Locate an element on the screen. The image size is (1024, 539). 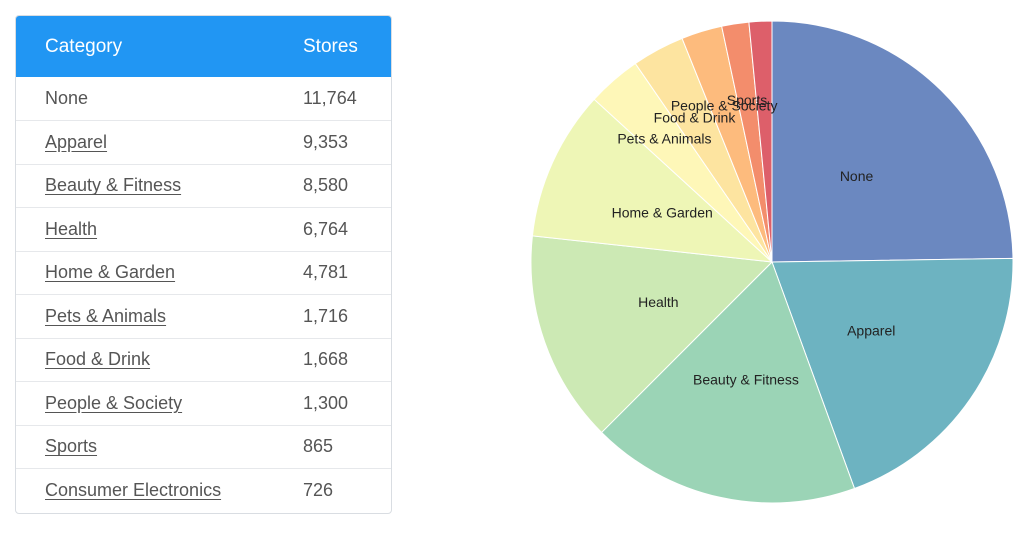
stores-cell: 9,353 is located at coordinates (326, 141).